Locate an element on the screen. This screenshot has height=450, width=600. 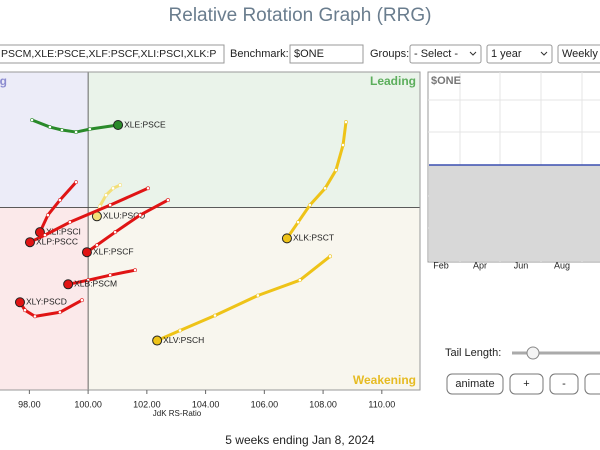
period-select is located at coordinates (519, 54).